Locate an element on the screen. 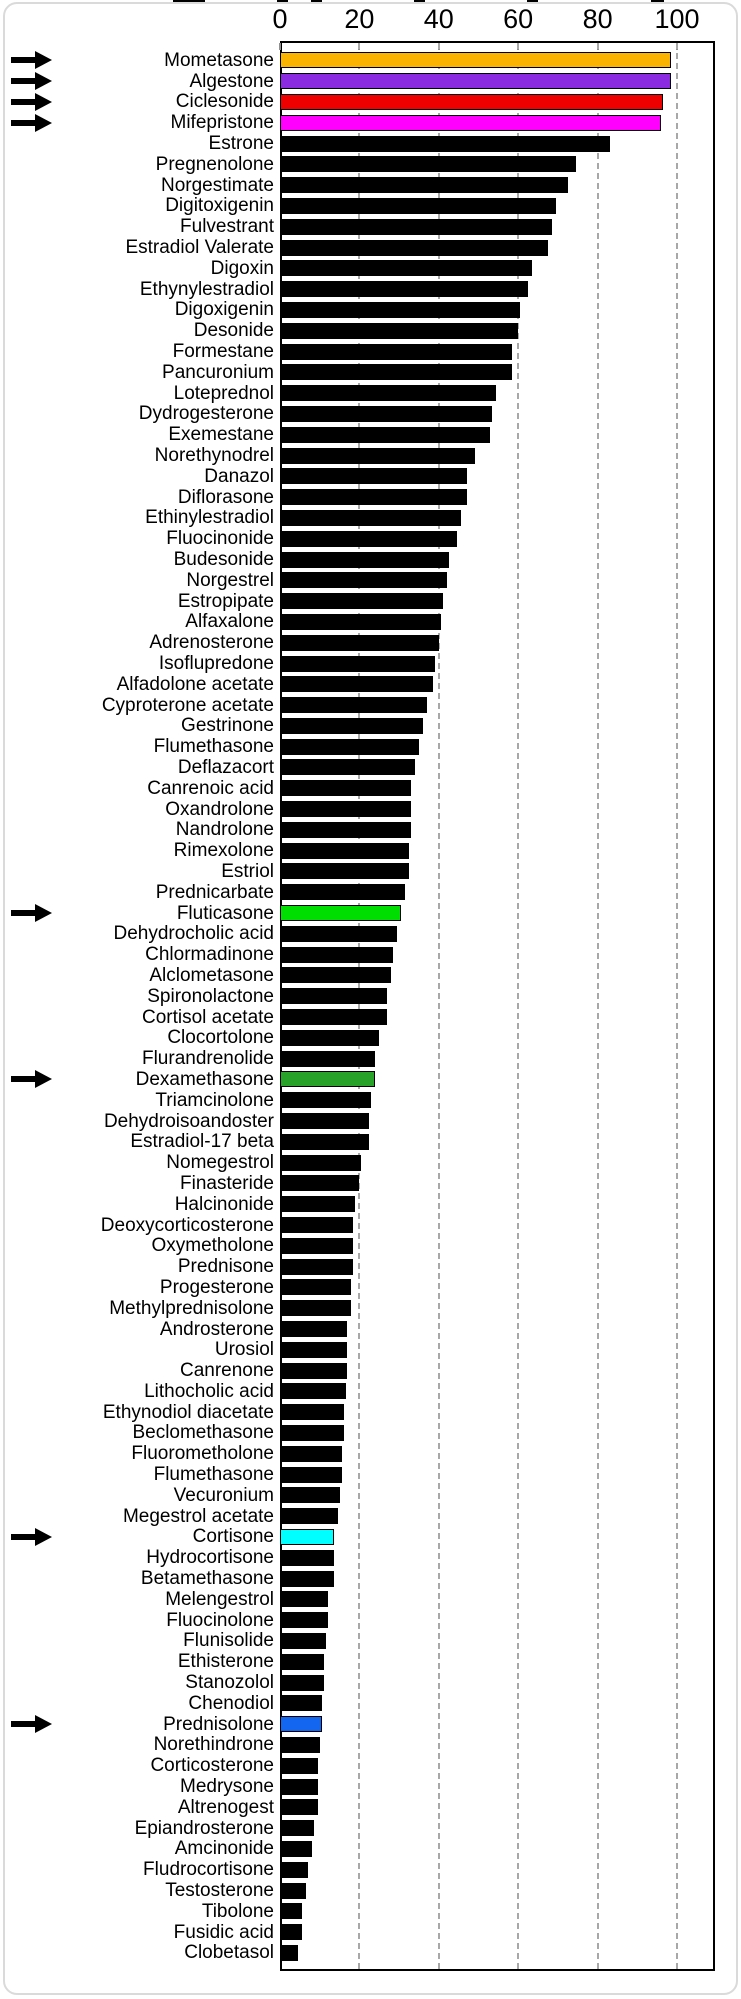  bar-row: Alfaxalone is located at coordinates (370, 622).